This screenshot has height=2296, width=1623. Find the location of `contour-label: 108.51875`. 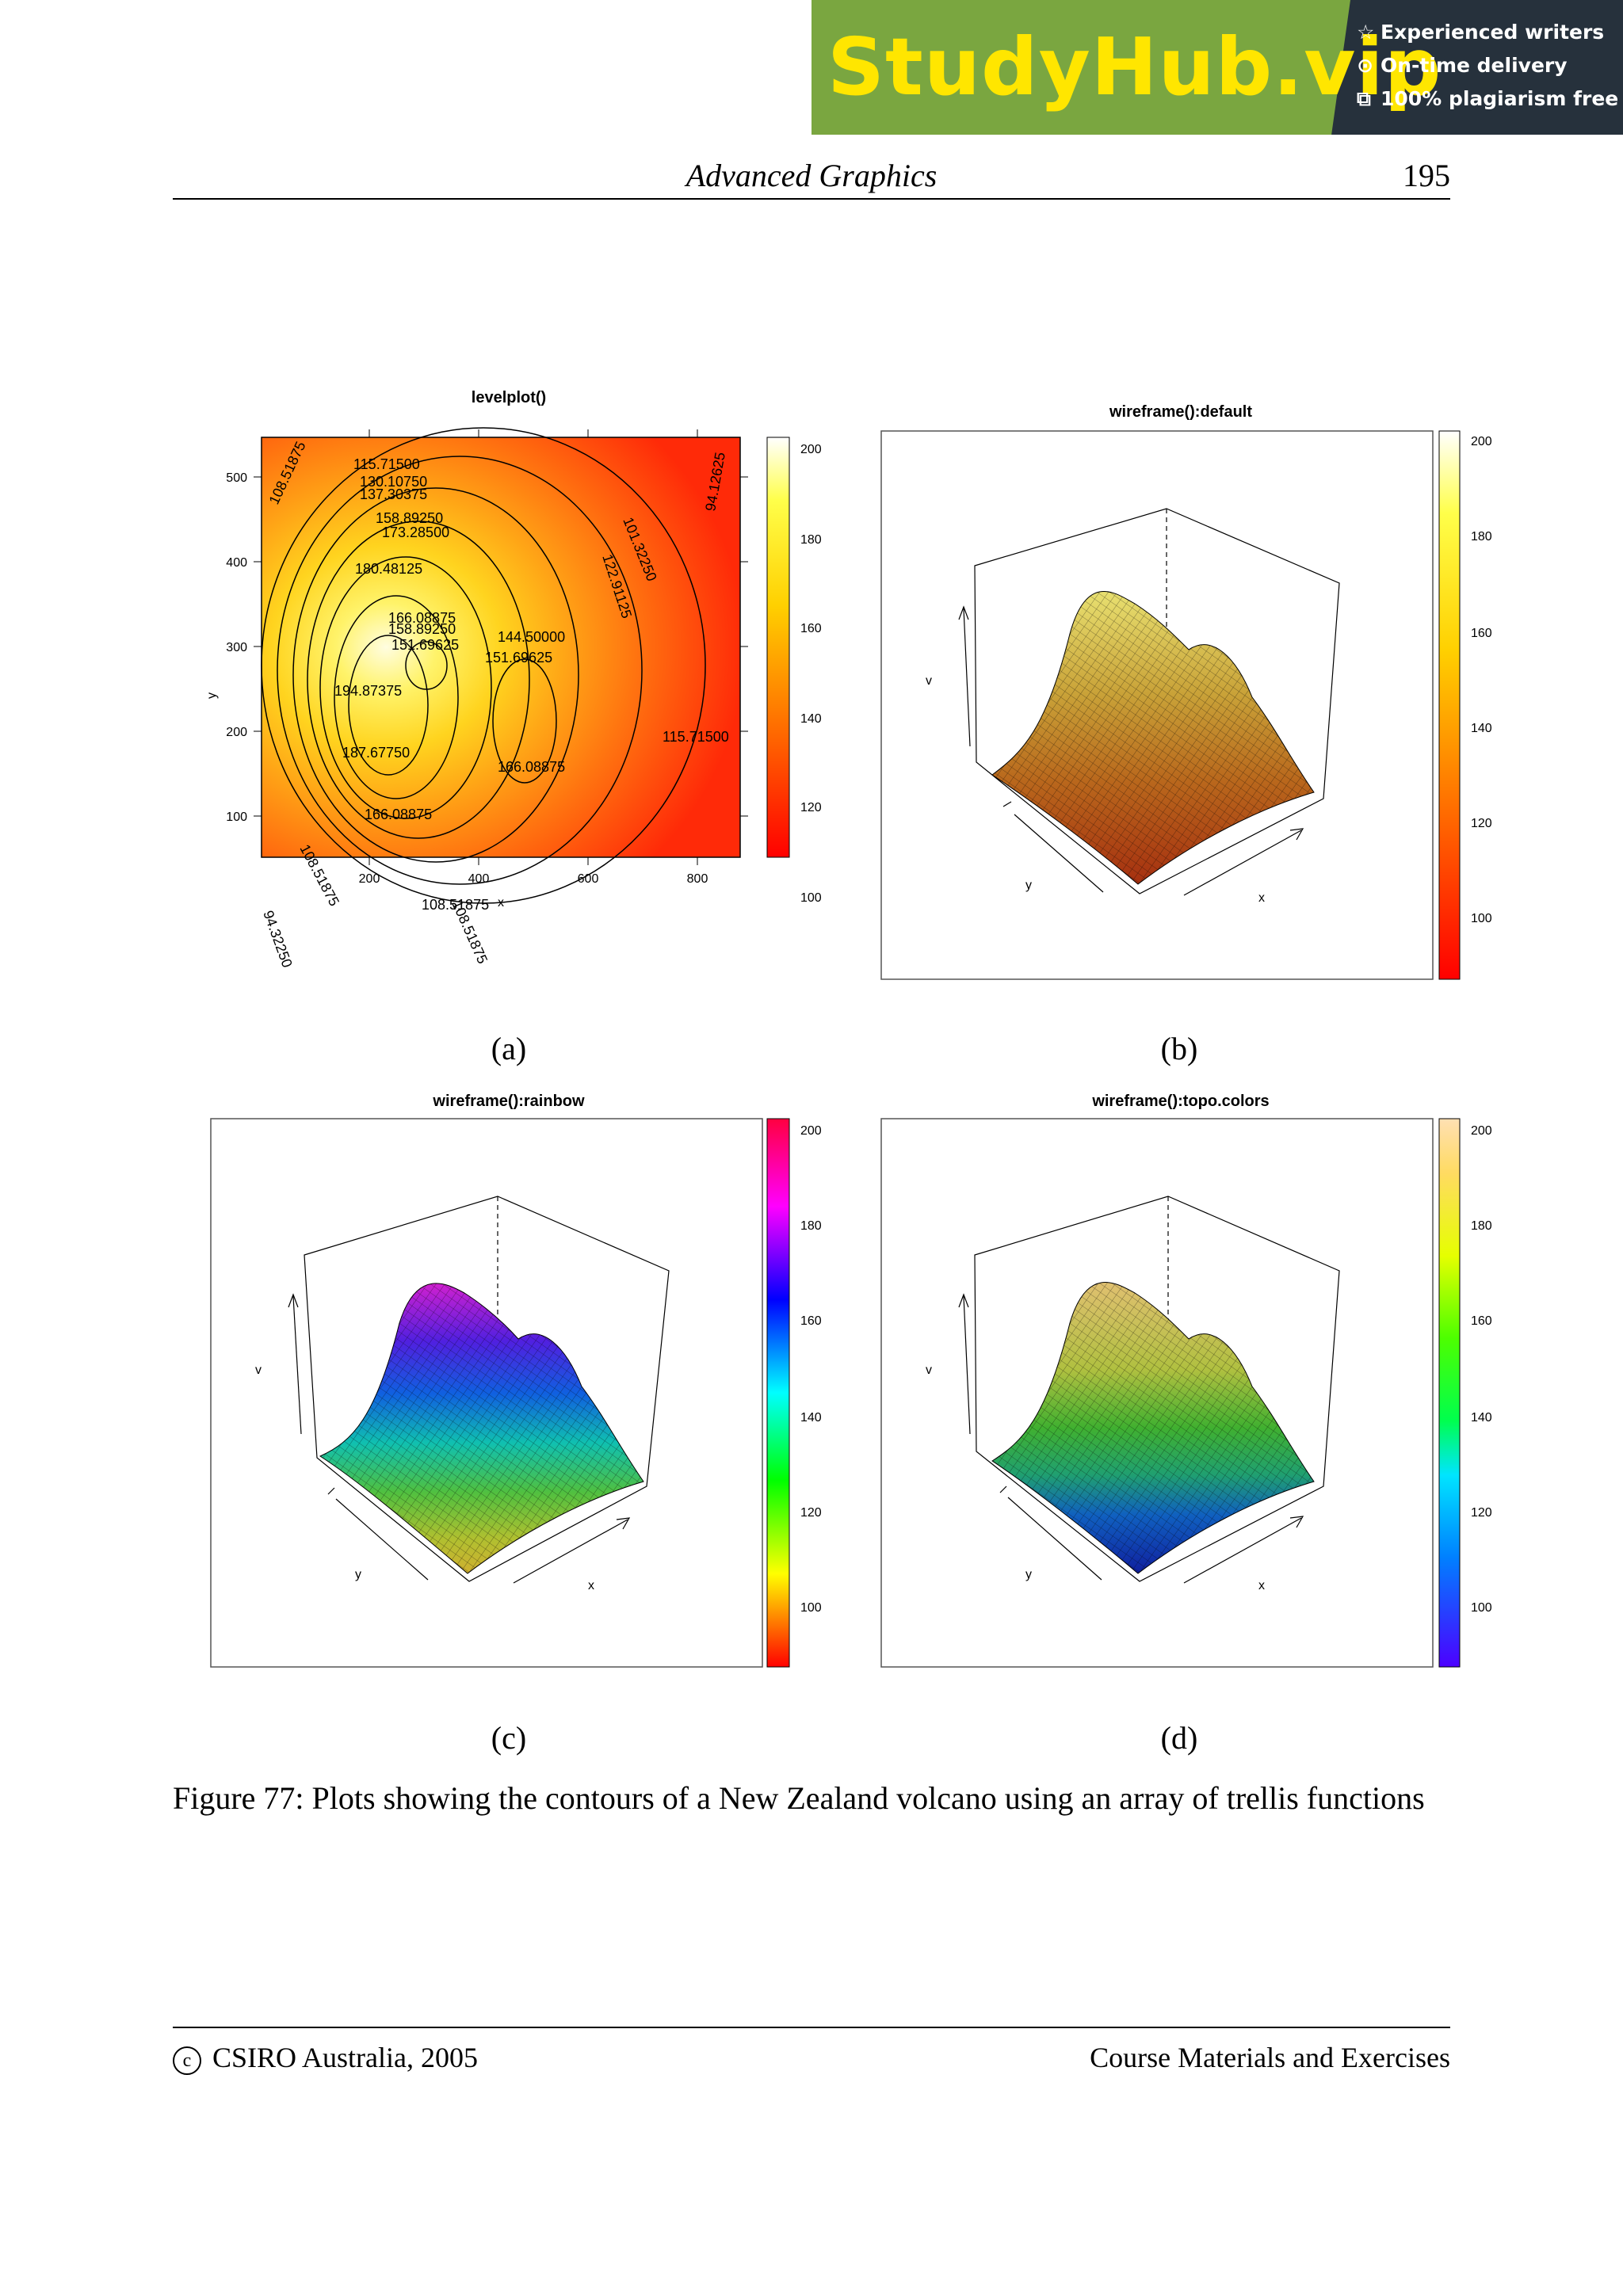

contour-label: 108.51875 is located at coordinates (456, 905).